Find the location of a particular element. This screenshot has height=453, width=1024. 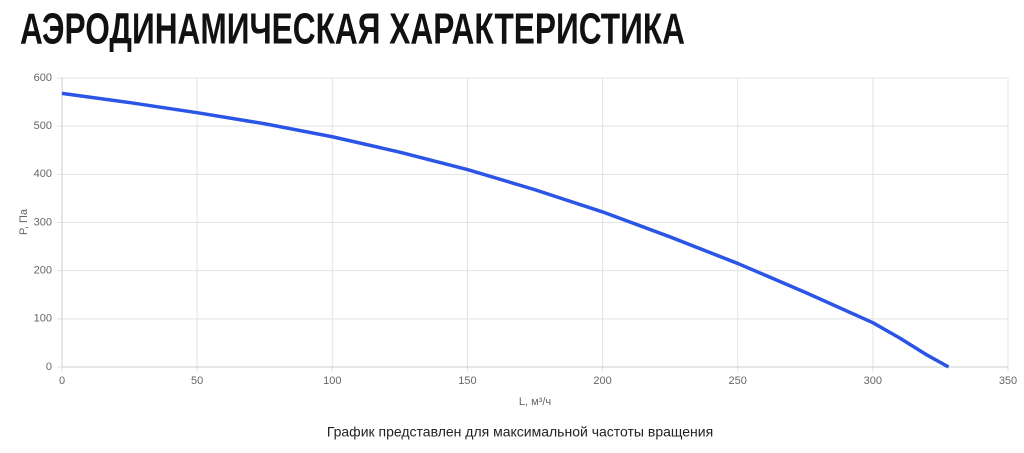

x-tick-label: 350 is located at coordinates (1008, 381).